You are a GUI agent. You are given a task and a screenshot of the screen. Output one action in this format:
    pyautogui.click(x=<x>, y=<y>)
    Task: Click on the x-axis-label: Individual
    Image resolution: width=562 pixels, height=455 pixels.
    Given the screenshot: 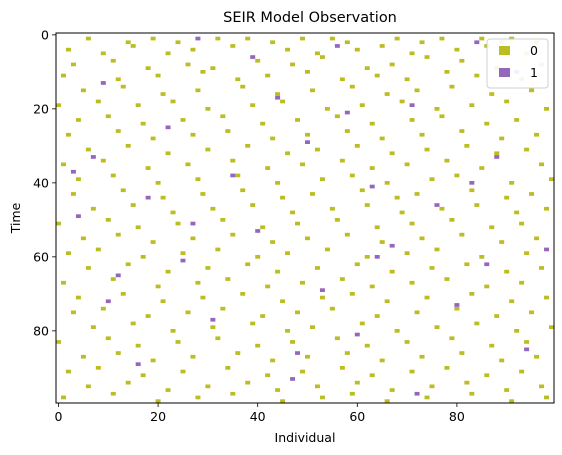 What is the action you would take?
    pyautogui.click(x=305, y=437)
    